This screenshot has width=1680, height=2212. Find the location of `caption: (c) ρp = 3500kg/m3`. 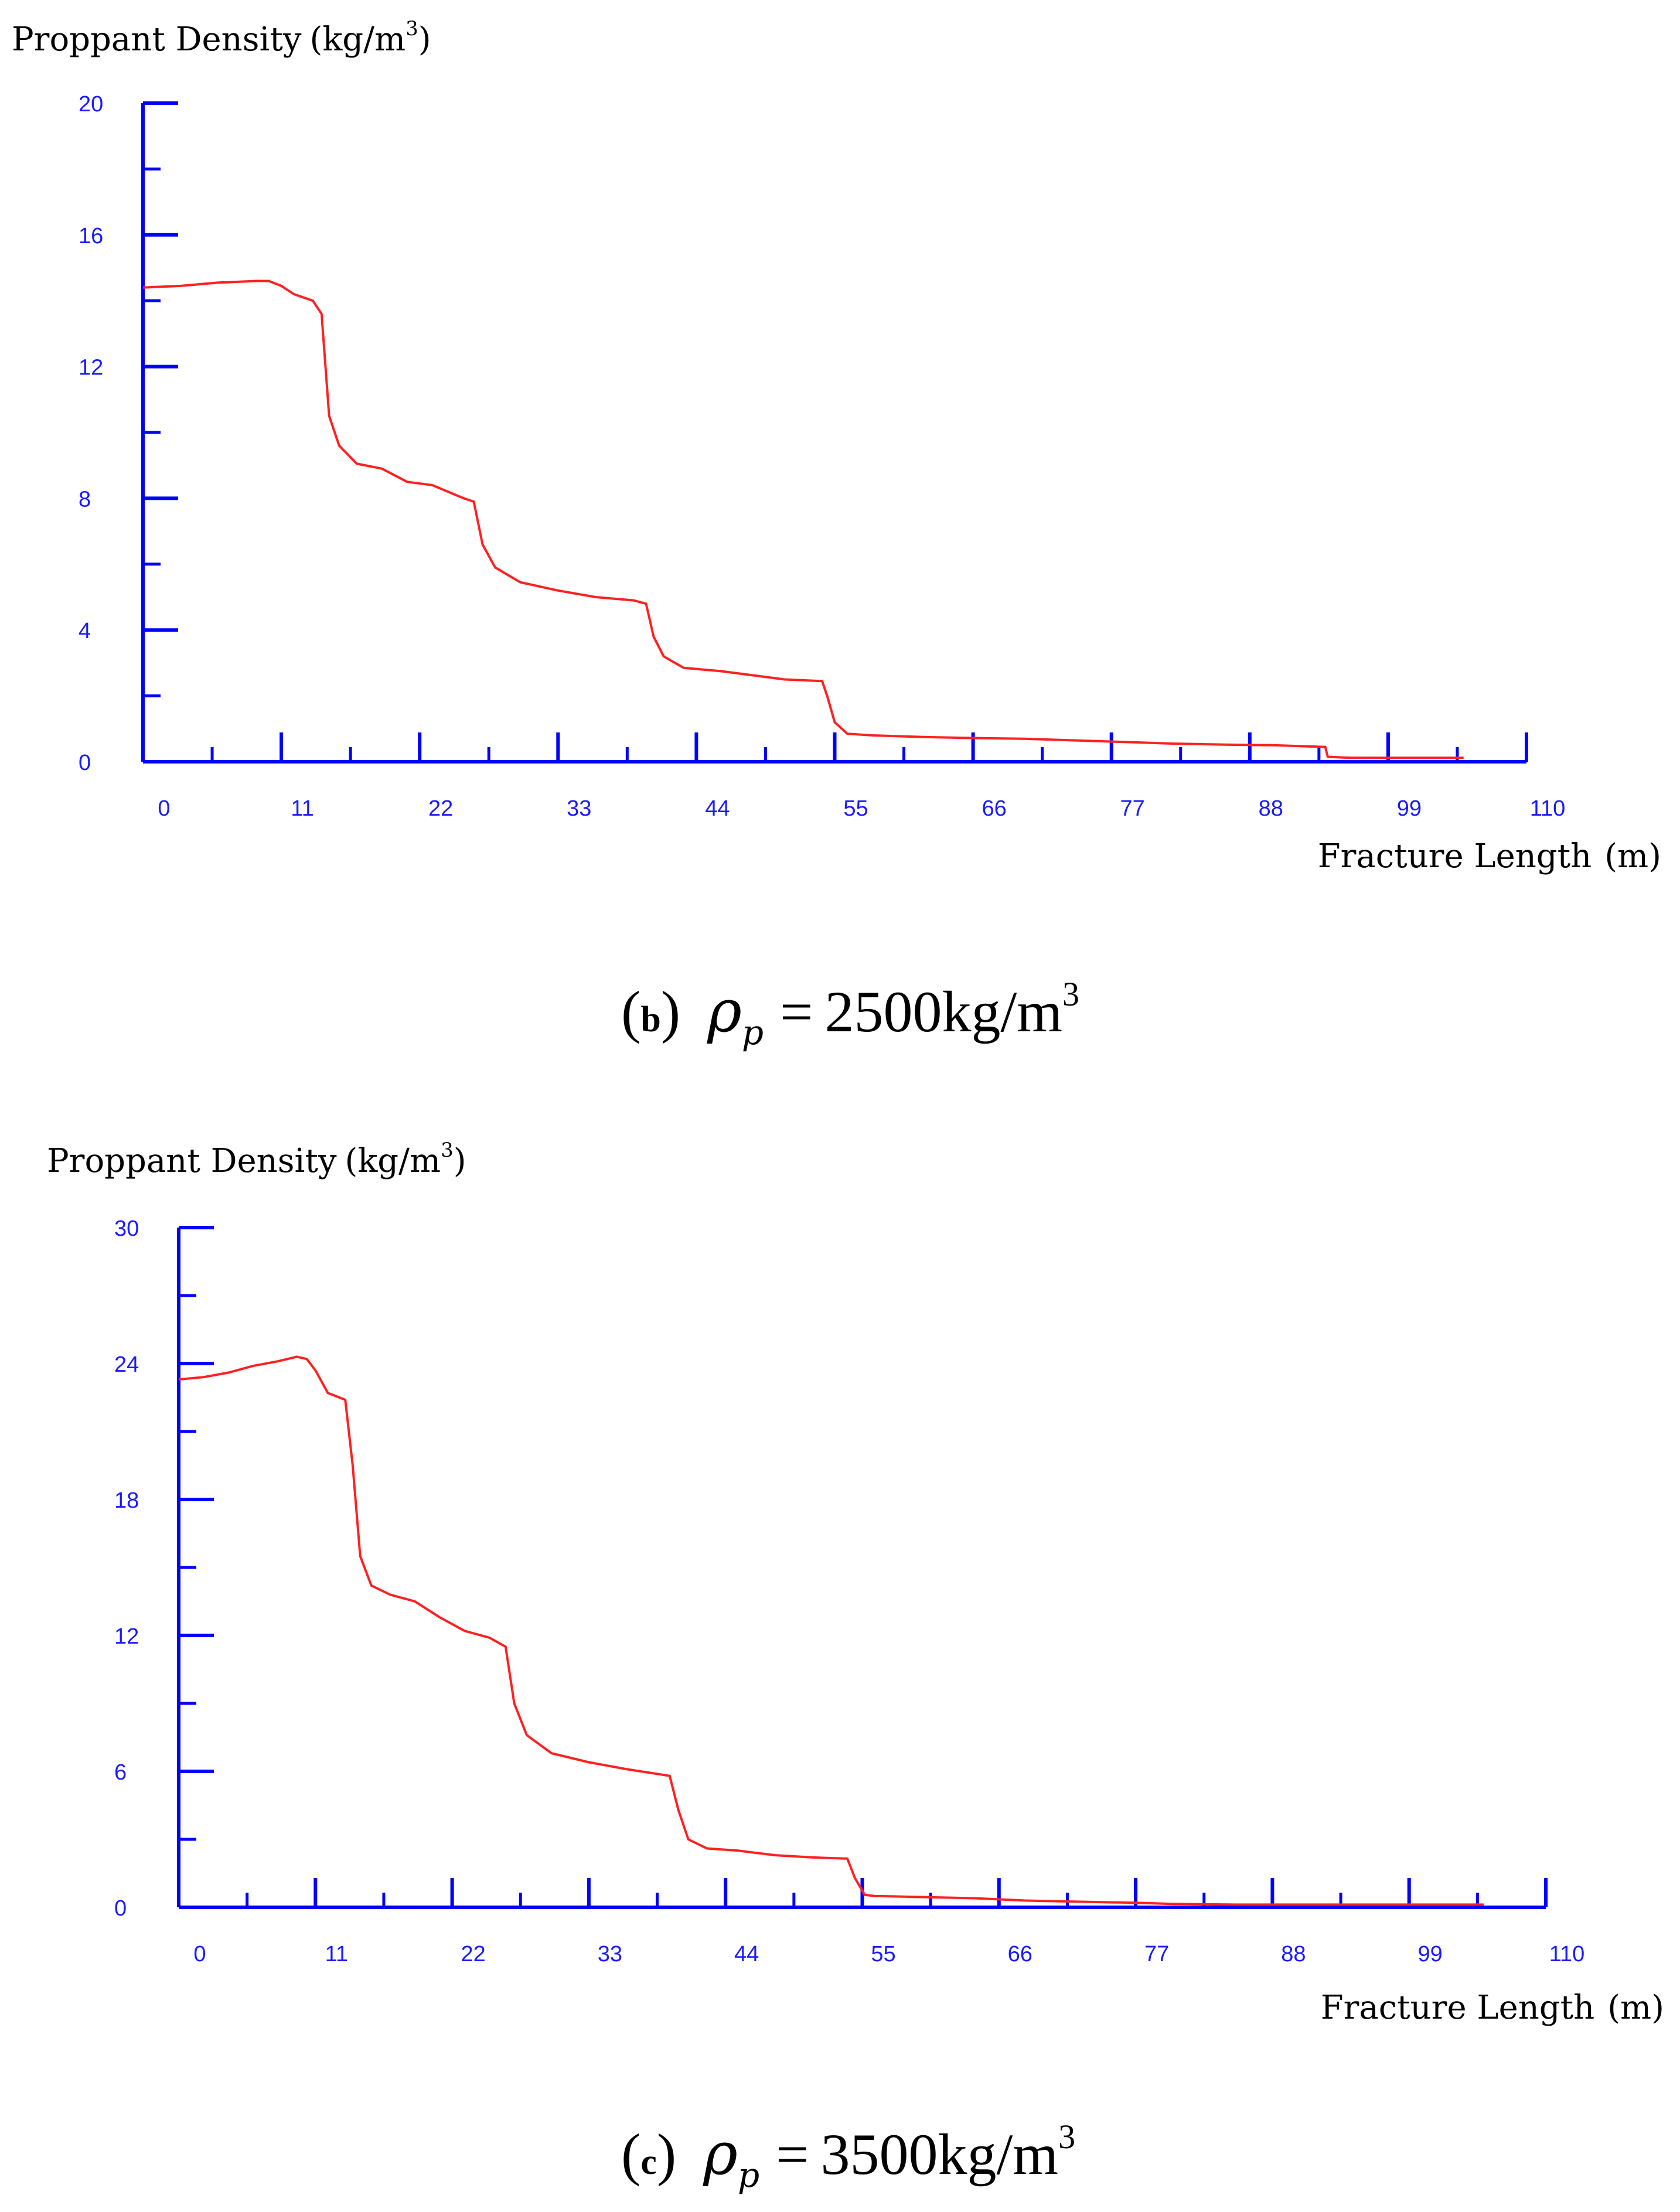

caption: (c) ρp = 3500kg/m3 is located at coordinates (848, 2156).